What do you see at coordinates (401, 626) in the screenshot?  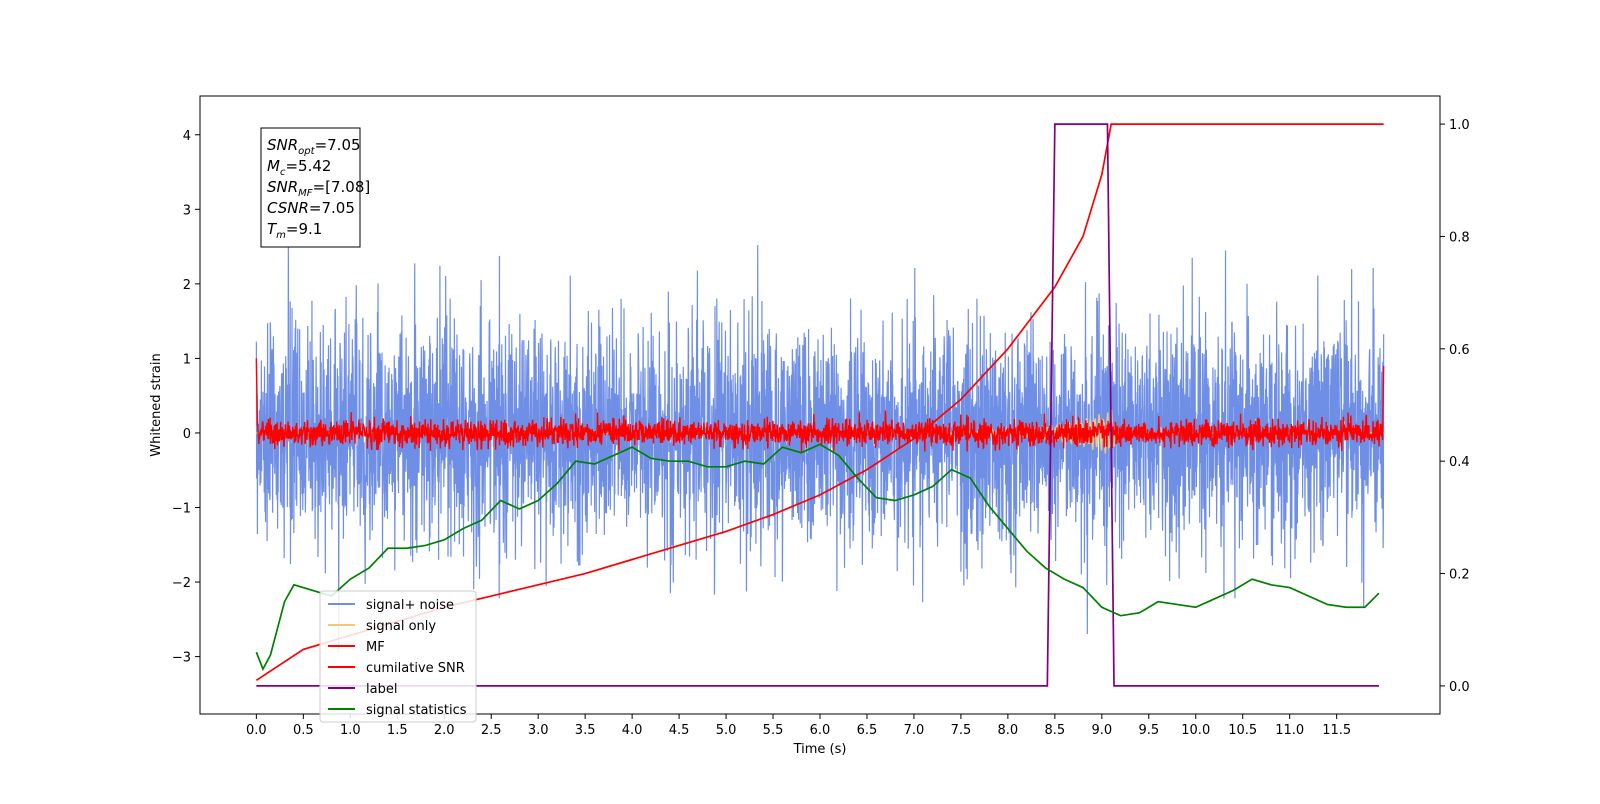 I see `legend-label: signal only` at bounding box center [401, 626].